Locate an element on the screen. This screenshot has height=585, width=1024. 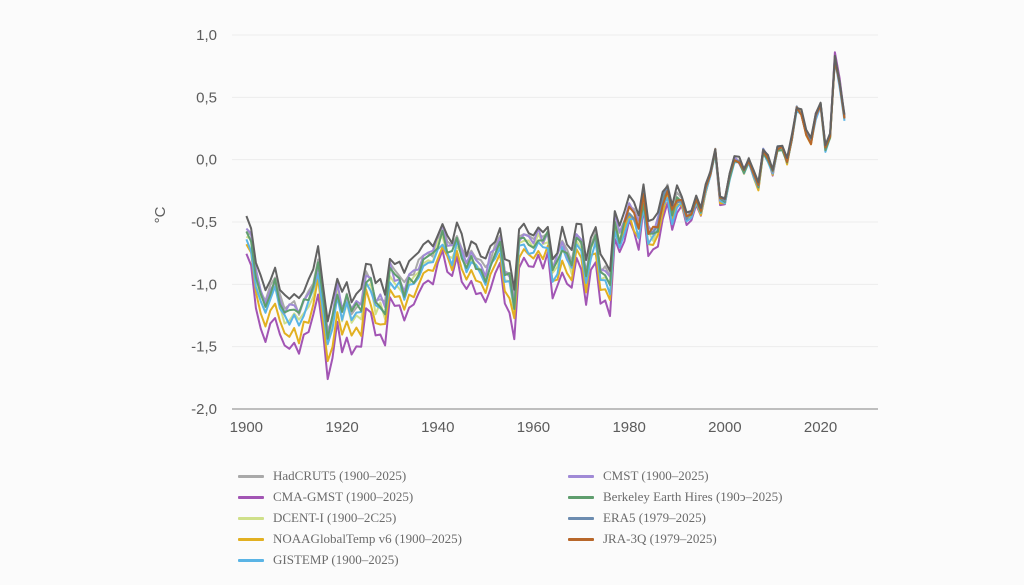
legend-item-noaaglobaltemp: NOAAGlobalTemp v6 (1900–2025) is located at coordinates (350, 539).